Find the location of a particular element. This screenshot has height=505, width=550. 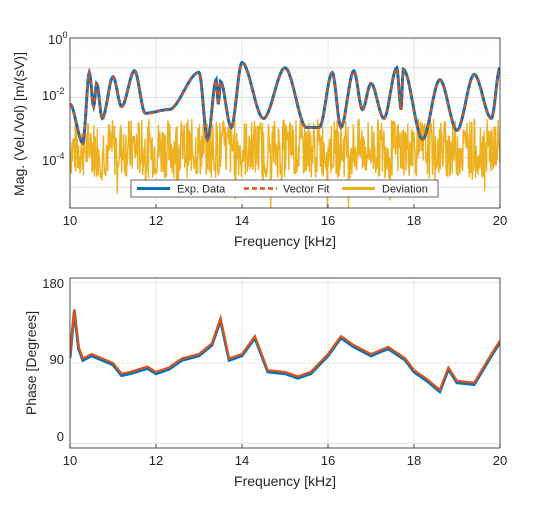

legend: Exp. Data Vector Fit Deviation is located at coordinates (284, 188).